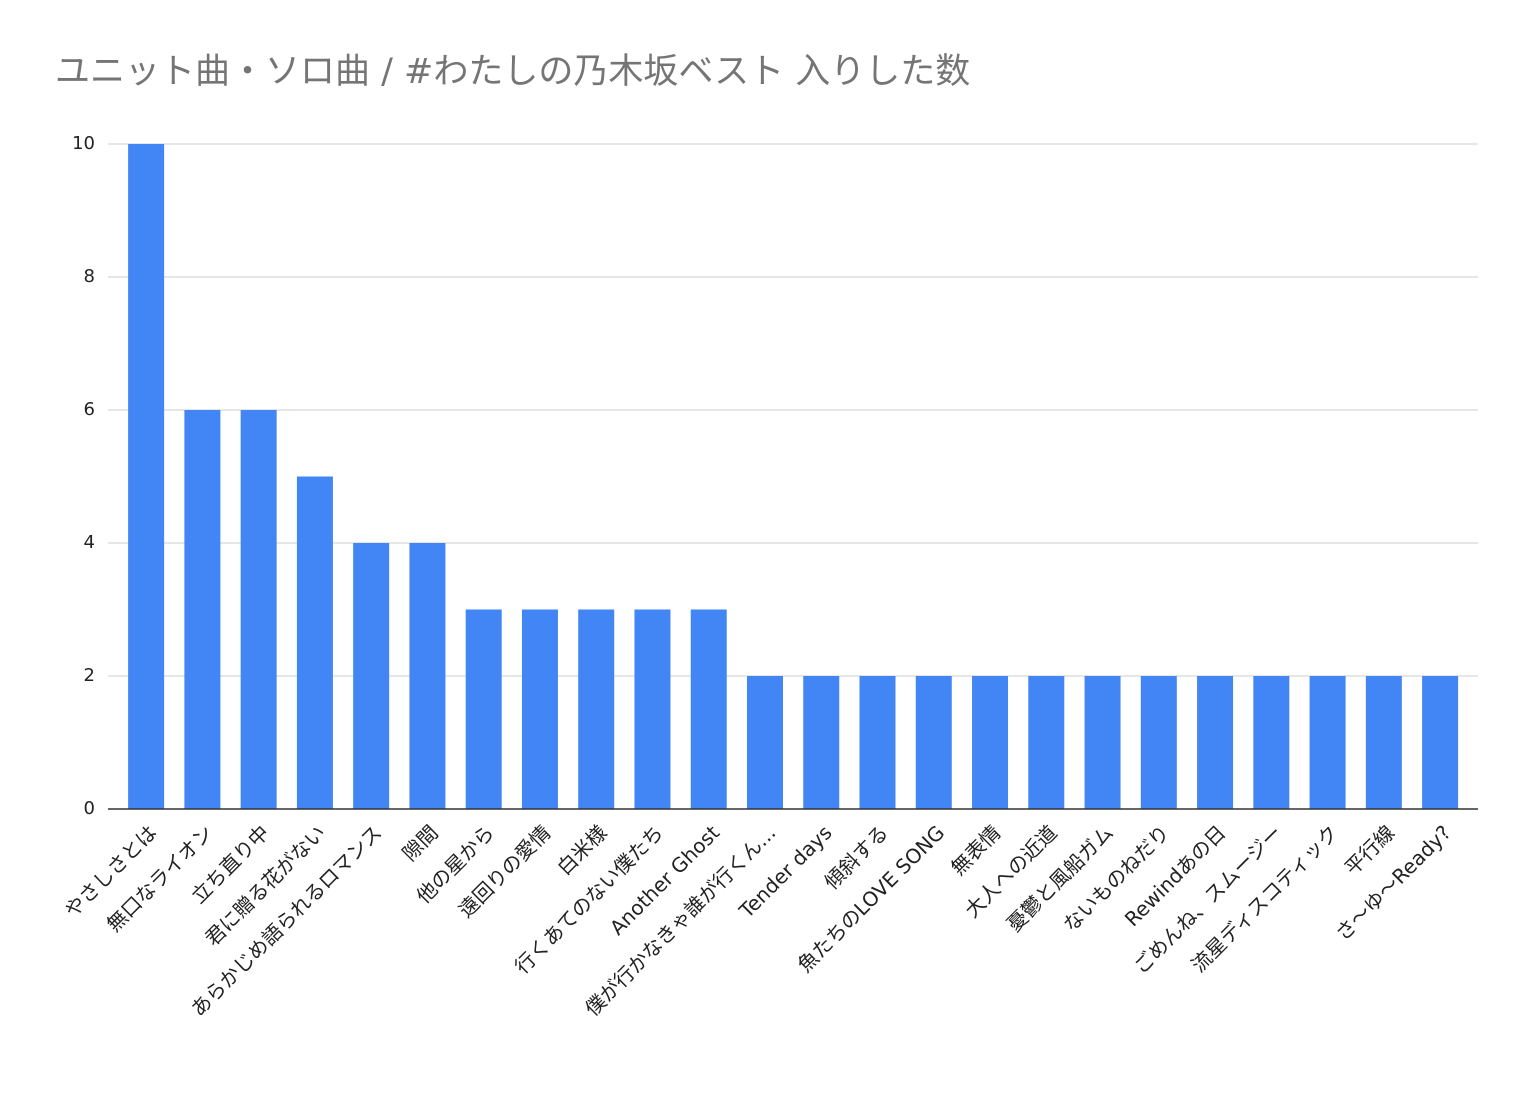  Describe the element at coordinates (89, 542) in the screenshot. I see `y-tick-label: 4` at that location.